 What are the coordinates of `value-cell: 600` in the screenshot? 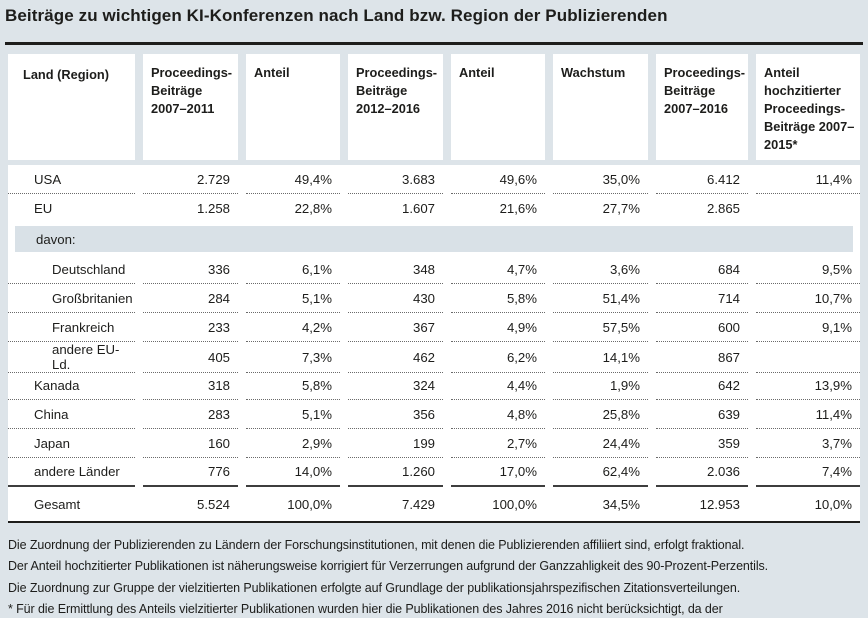 It's located at (702, 327).